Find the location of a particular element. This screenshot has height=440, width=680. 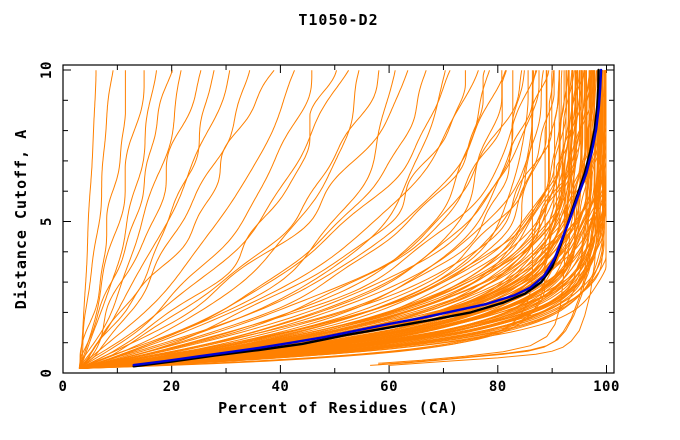

y-tick-label: 5 is located at coordinates (47, 221).